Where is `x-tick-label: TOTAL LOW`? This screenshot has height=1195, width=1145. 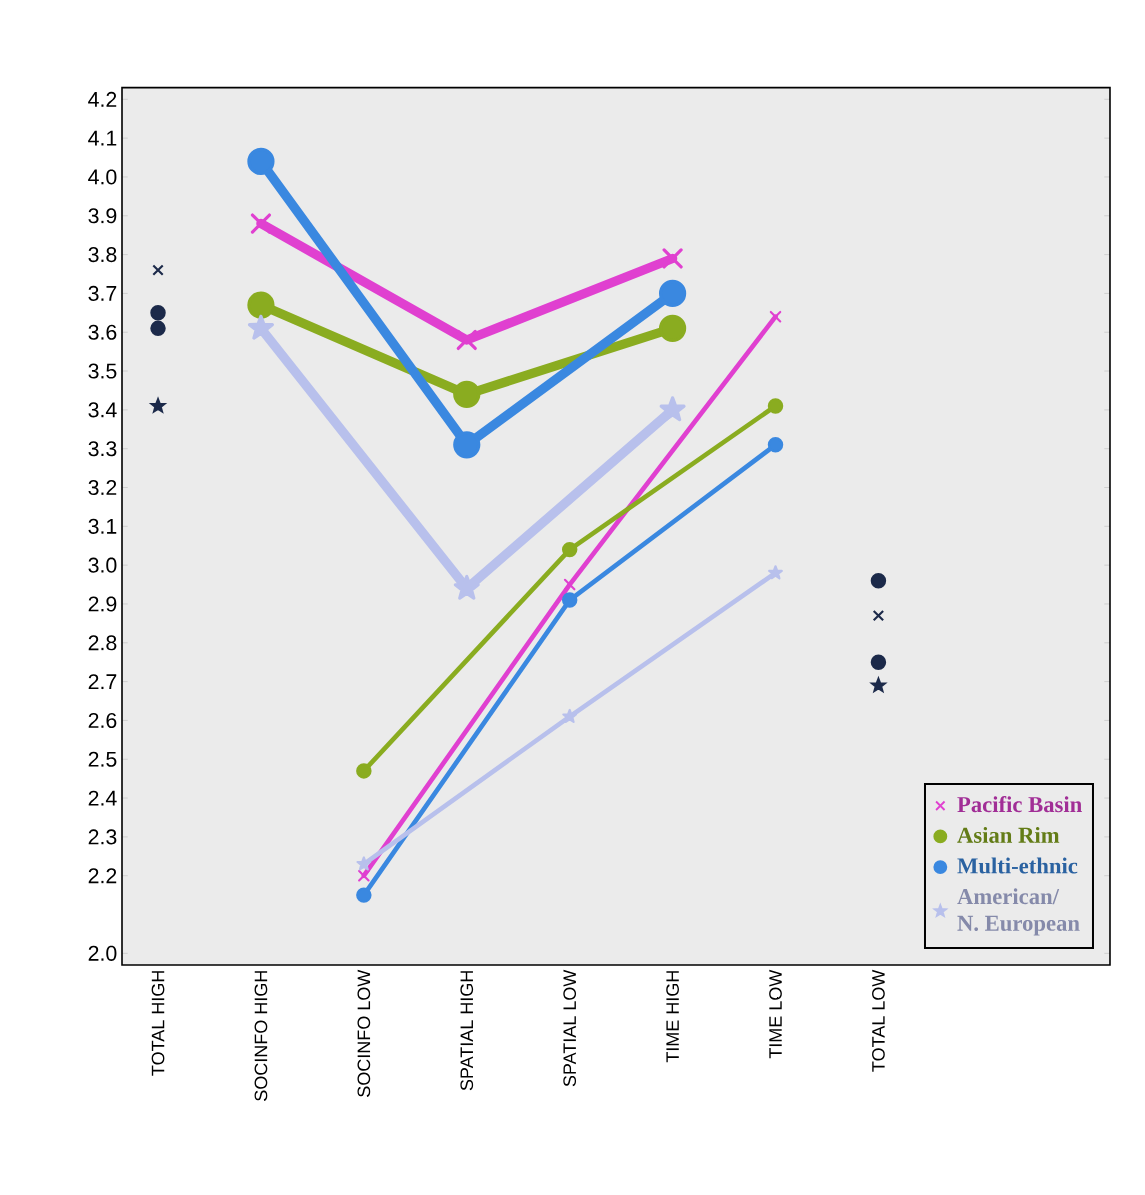 x-tick-label: TOTAL LOW is located at coordinates (878, 1020).